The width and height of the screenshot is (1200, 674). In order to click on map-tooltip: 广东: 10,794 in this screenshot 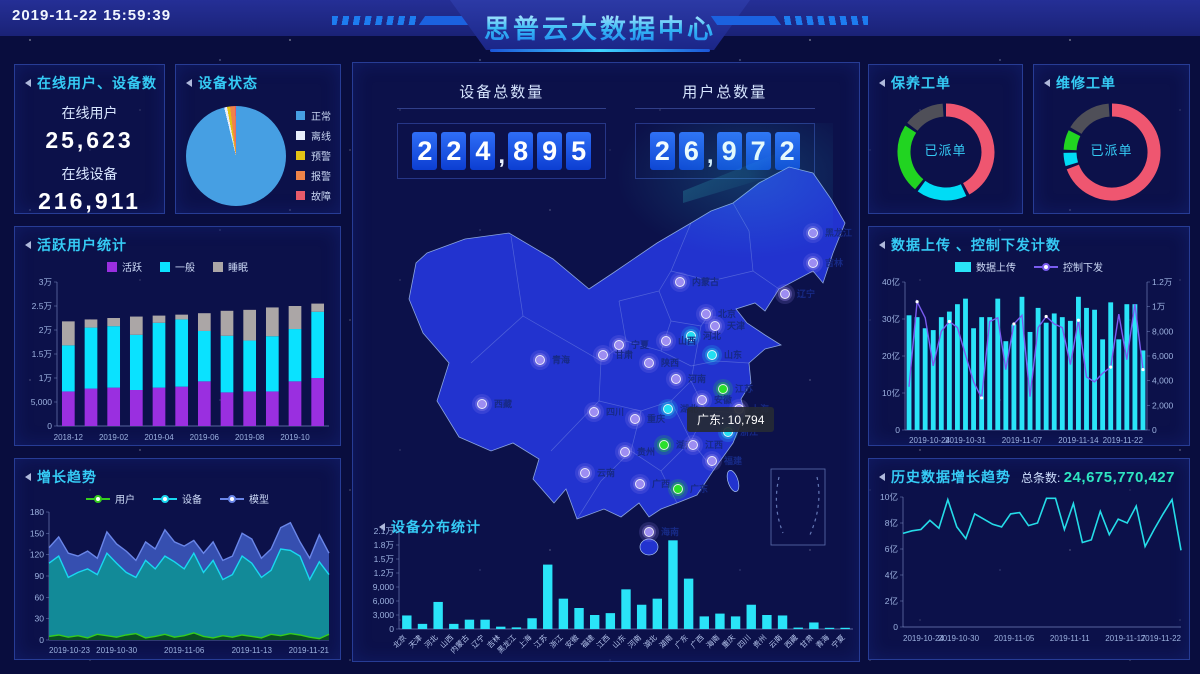, I will do `click(731, 419)`.